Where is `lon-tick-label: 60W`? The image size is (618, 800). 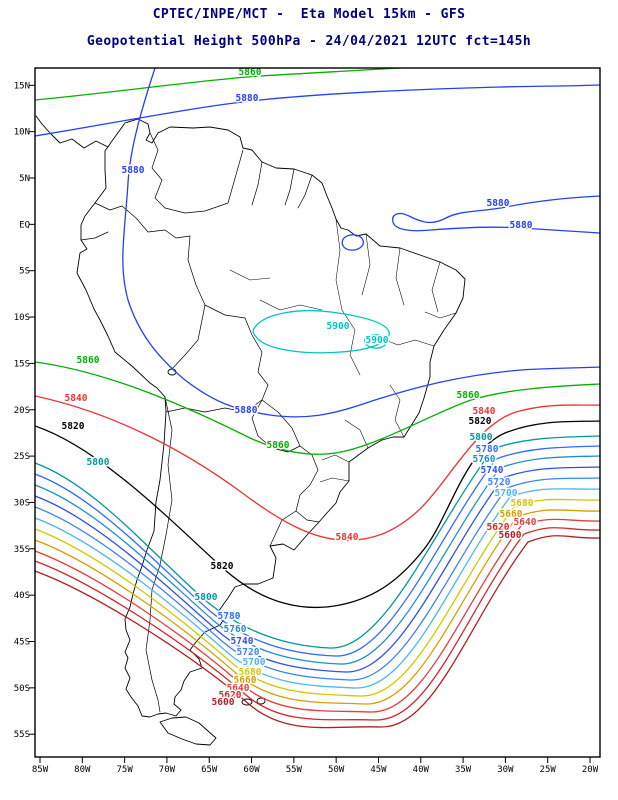
lon-tick-label: 60W is located at coordinates (251, 770).